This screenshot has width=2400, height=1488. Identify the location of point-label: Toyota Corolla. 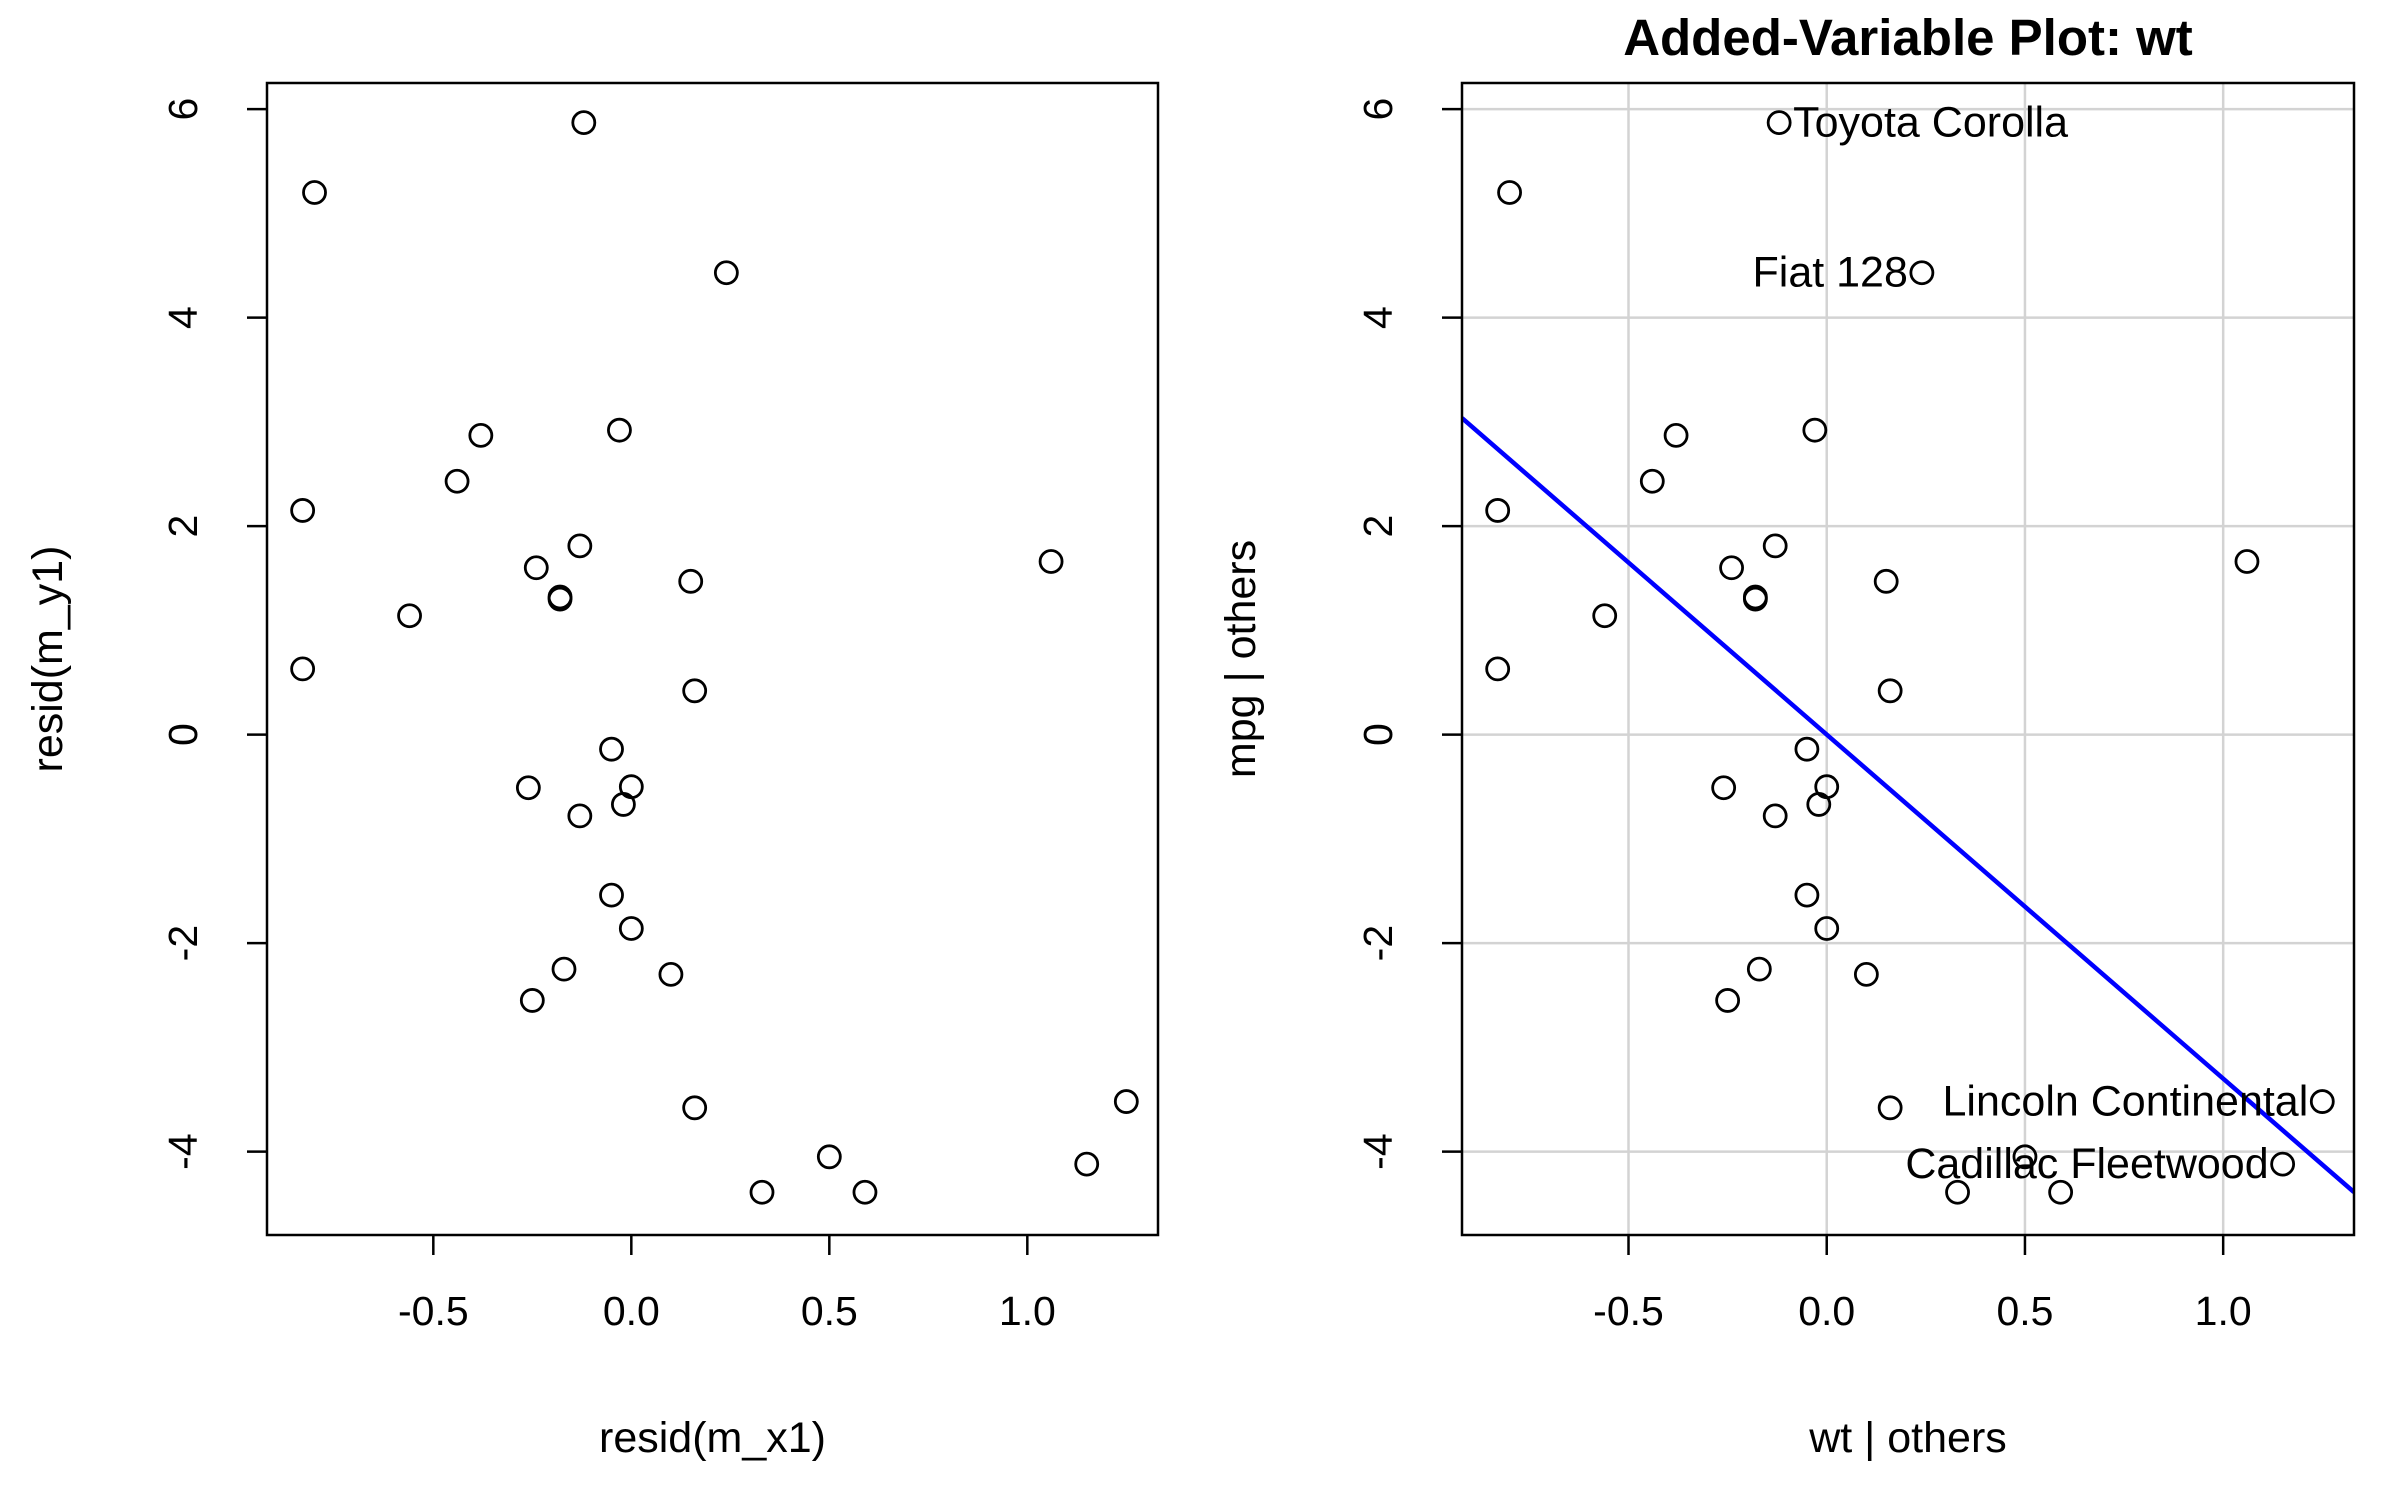
(1930, 123).